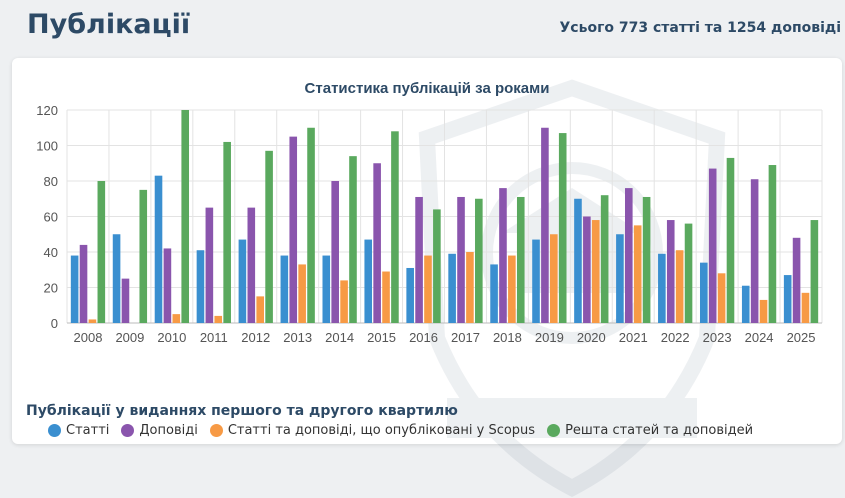 The height and width of the screenshot is (498, 845). Describe the element at coordinates (759, 337) in the screenshot. I see `x-tick-label: 2024` at that location.